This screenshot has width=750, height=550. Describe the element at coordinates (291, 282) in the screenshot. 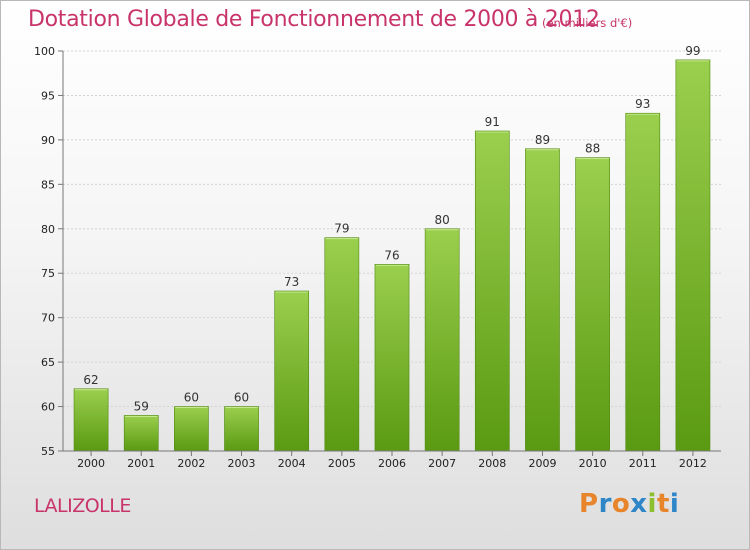

I see `data-label-2004: 73` at that location.